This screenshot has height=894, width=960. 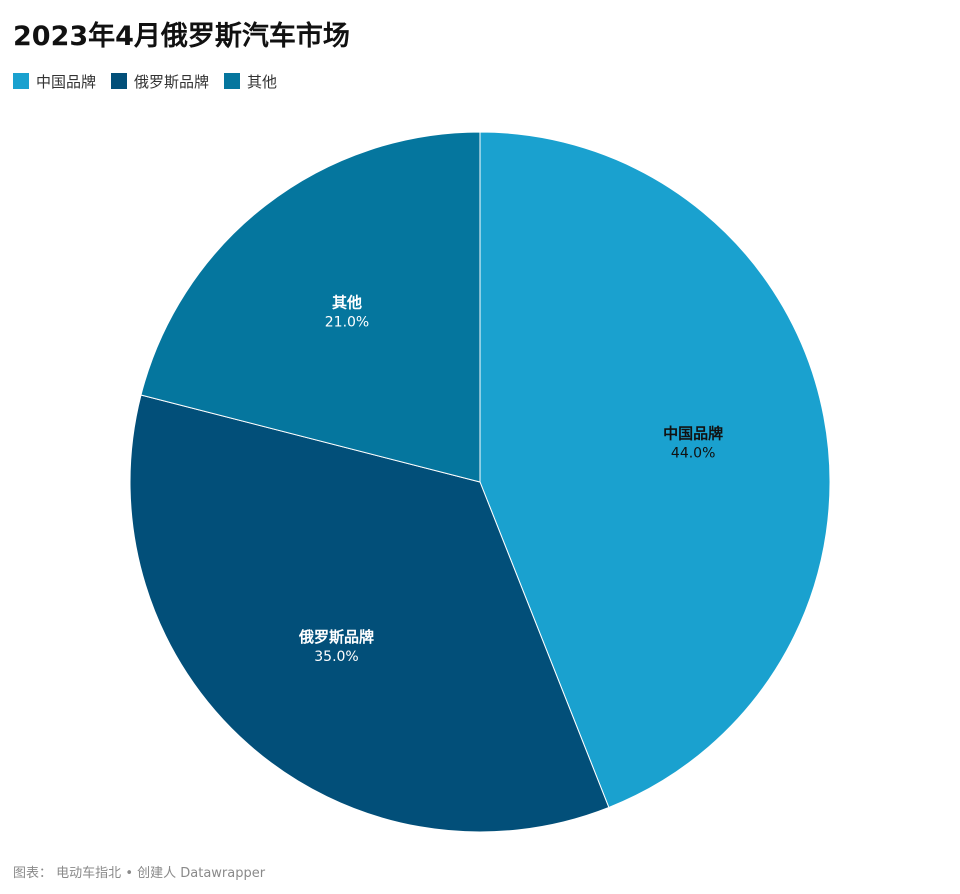 I want to click on slice-value-others: 21.0%, so click(x=347, y=323).